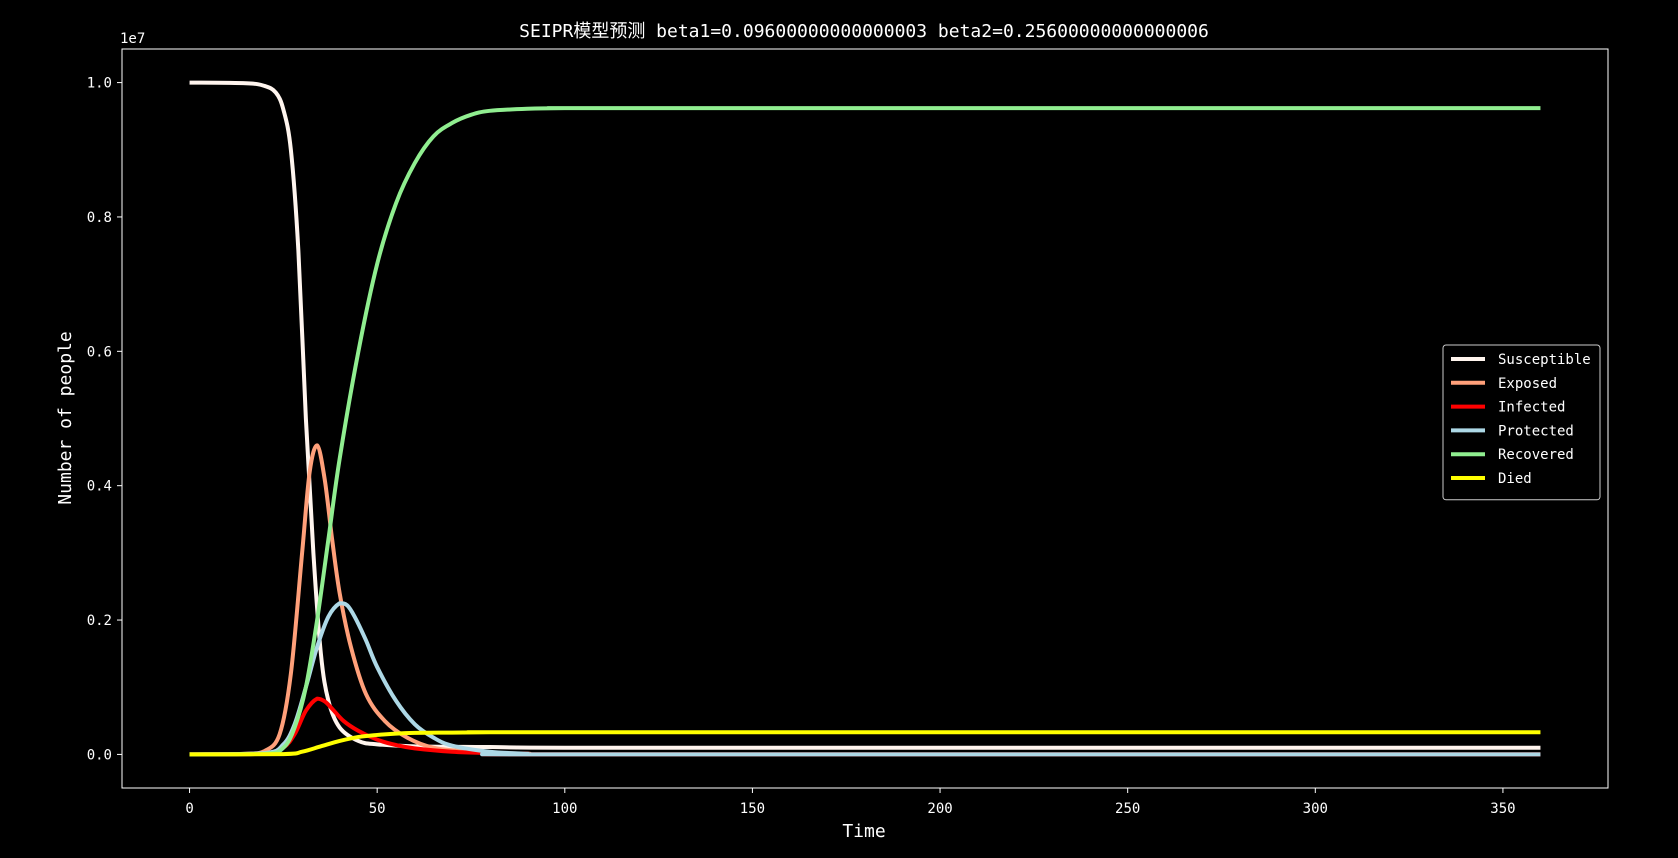 The image size is (1678, 858). What do you see at coordinates (1315, 809) in the screenshot?
I see `x-tick-label: 300` at bounding box center [1315, 809].